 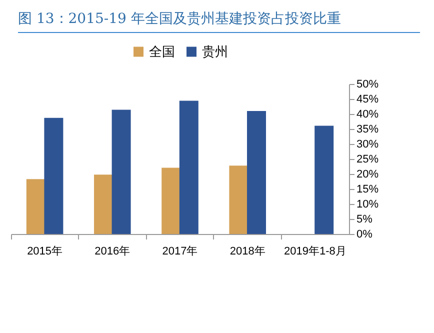 I want to click on y-tick-label: 30%, so click(x=367, y=144).